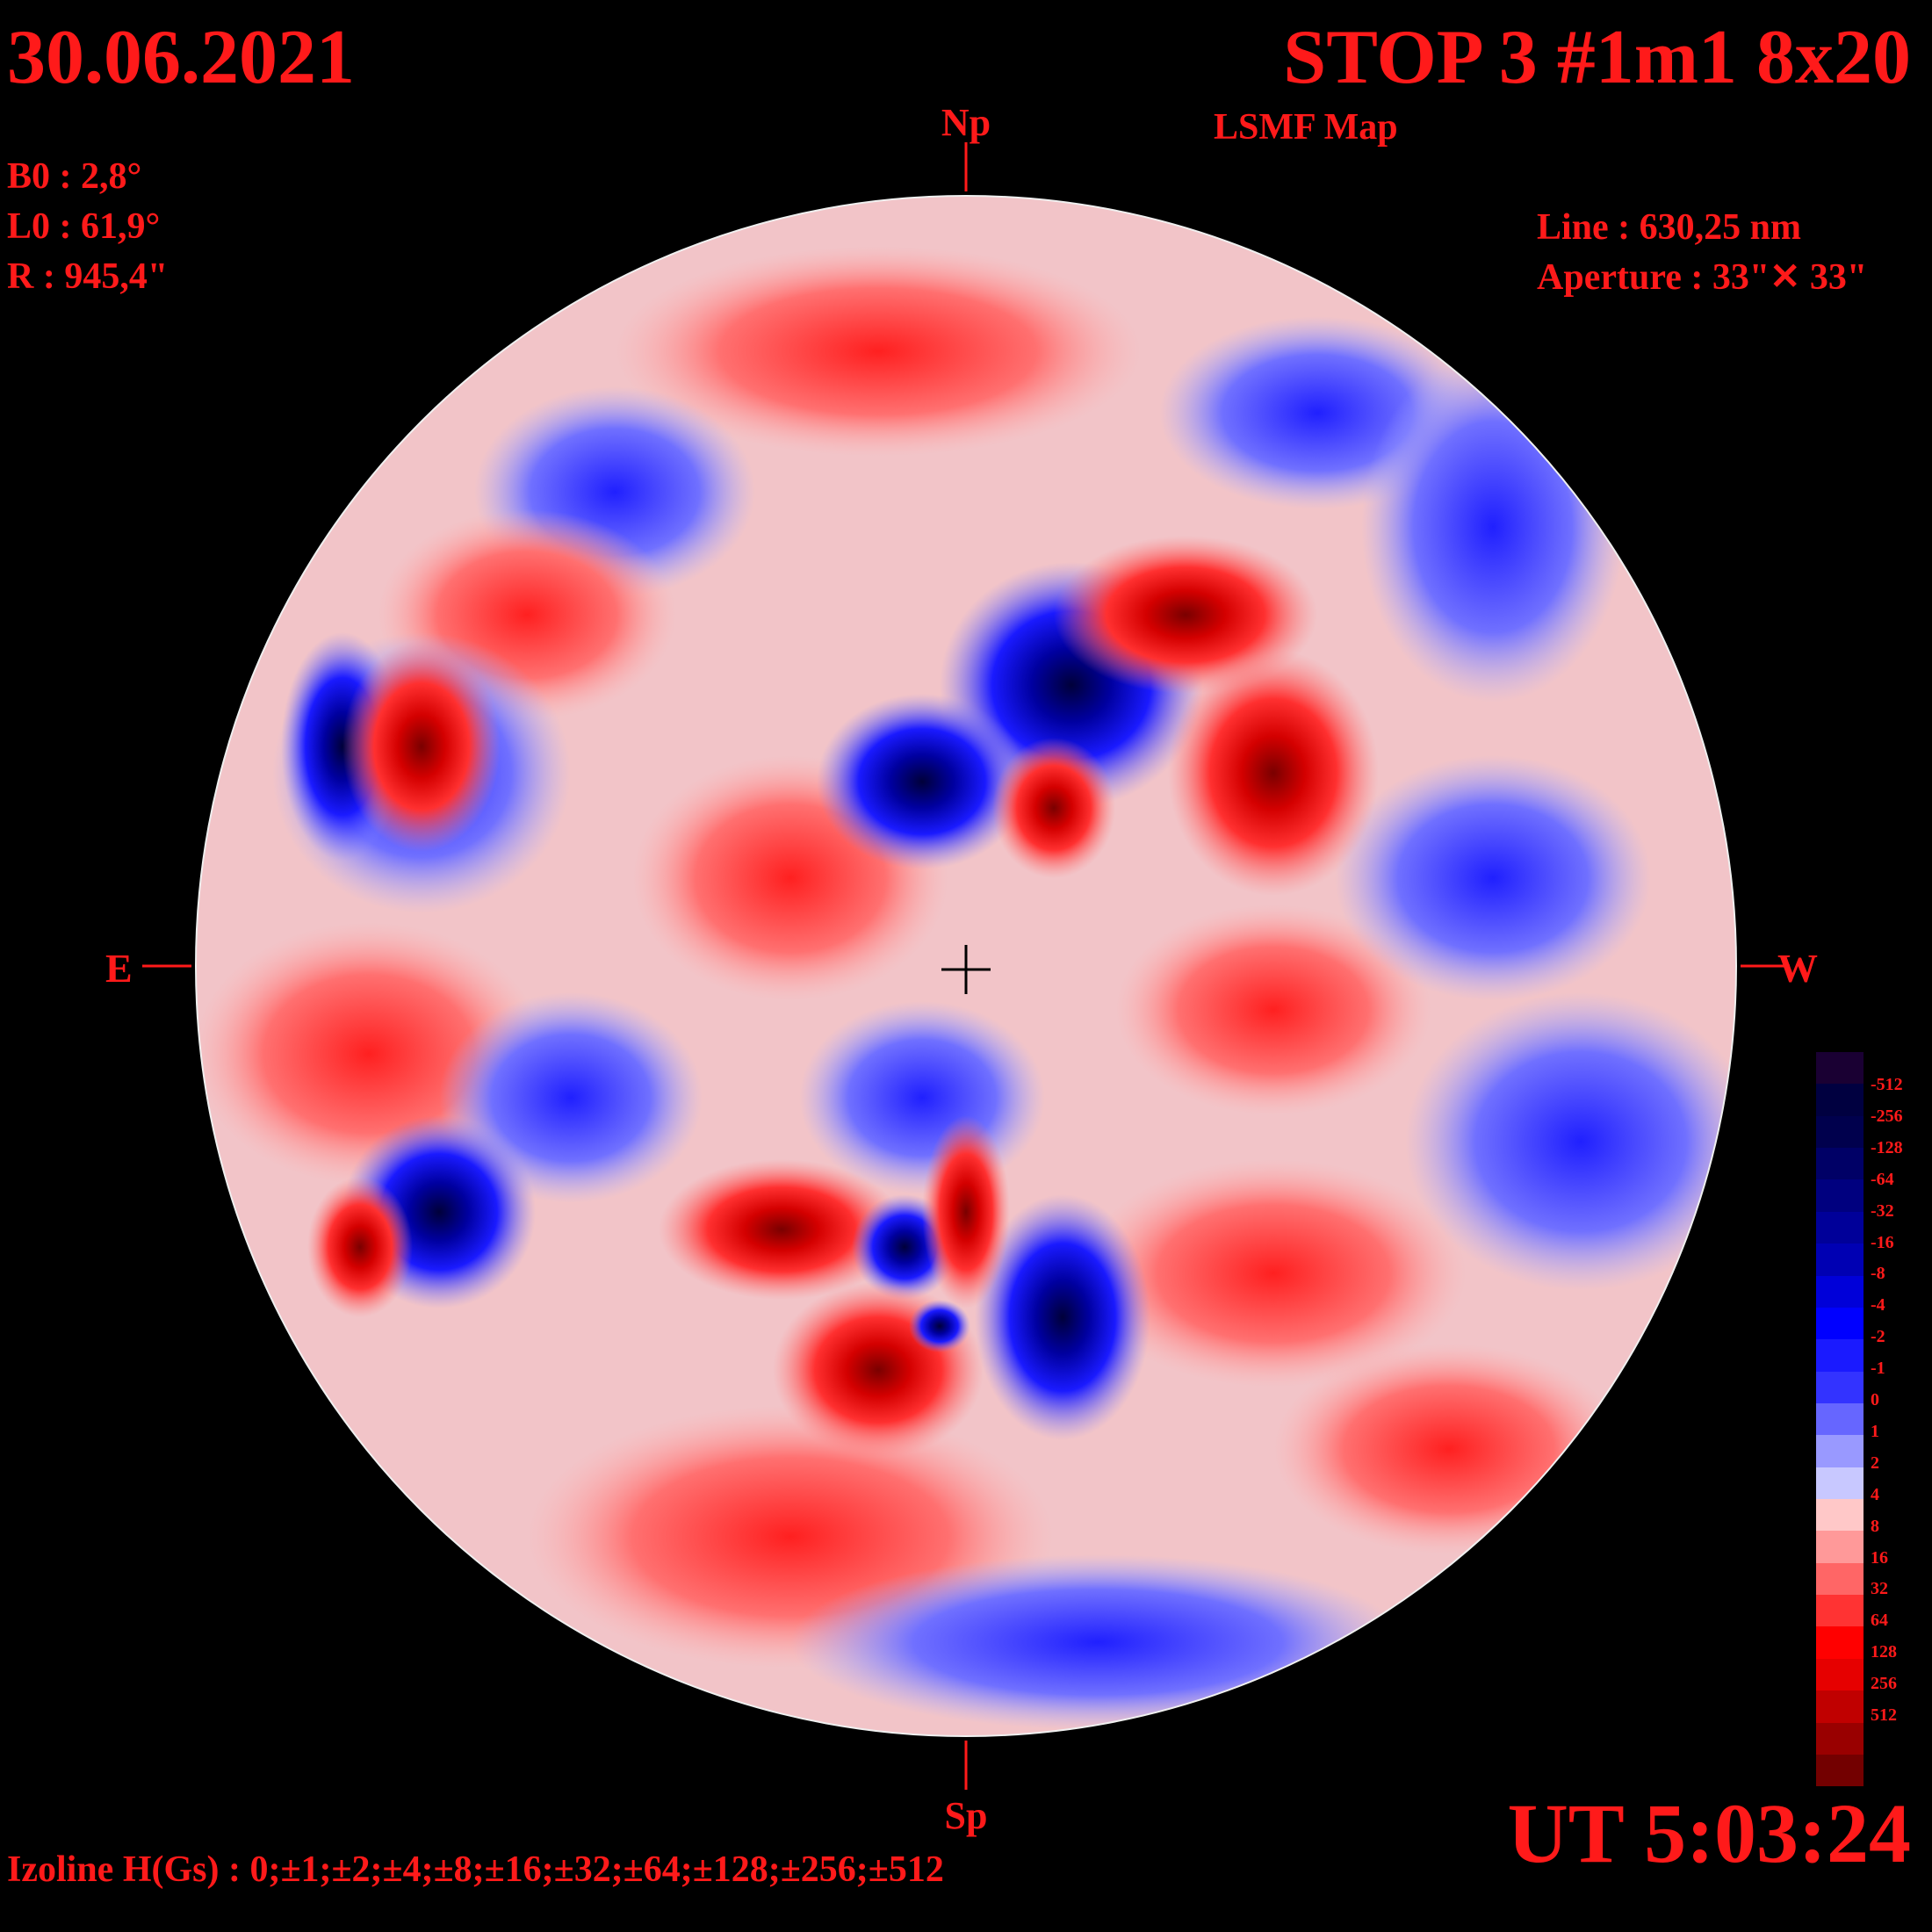 The height and width of the screenshot is (1932, 1932). What do you see at coordinates (74, 176) in the screenshot?
I see `b0-param: B0 : 2,8°` at bounding box center [74, 176].